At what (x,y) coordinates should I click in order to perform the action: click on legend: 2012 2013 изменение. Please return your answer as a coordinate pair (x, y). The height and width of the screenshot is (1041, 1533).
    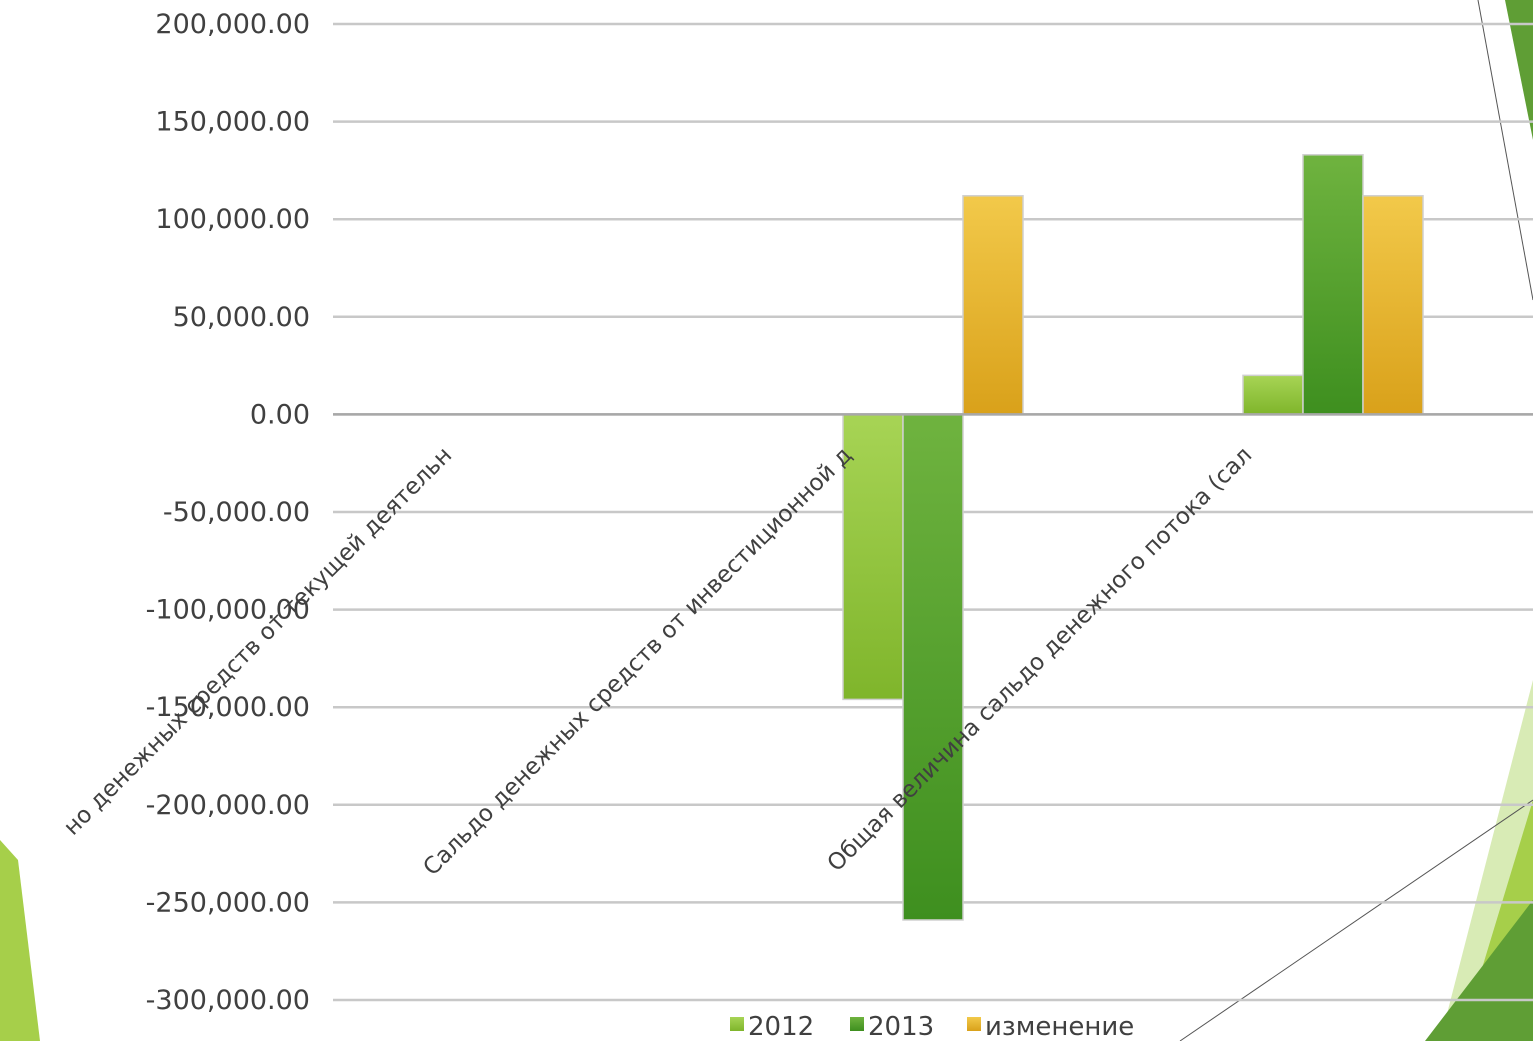
    Looking at the image, I should click on (932, 1026).